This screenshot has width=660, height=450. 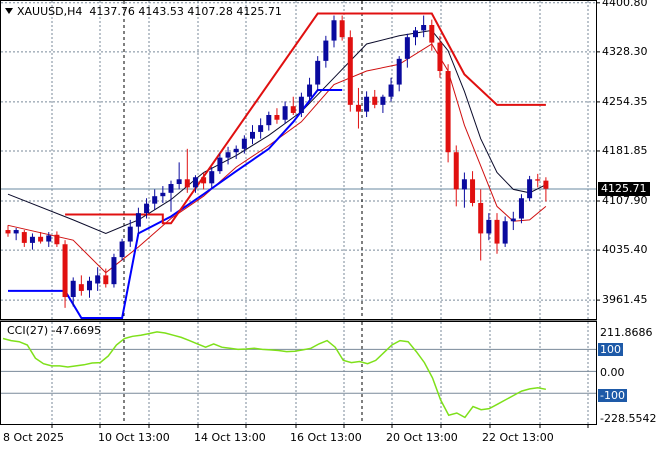 What do you see at coordinates (625, 150) in the screenshot?
I see `price-tick-label: 4181.85` at bounding box center [625, 150].